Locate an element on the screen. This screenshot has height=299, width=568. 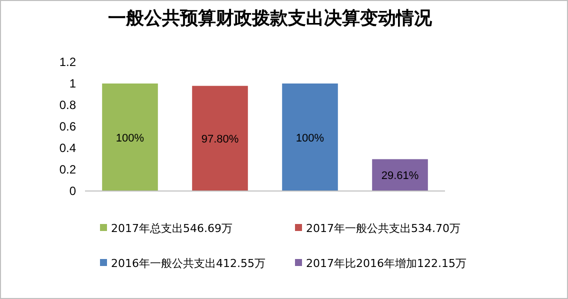
y-tick-label: 1.2 is located at coordinates (67, 62).